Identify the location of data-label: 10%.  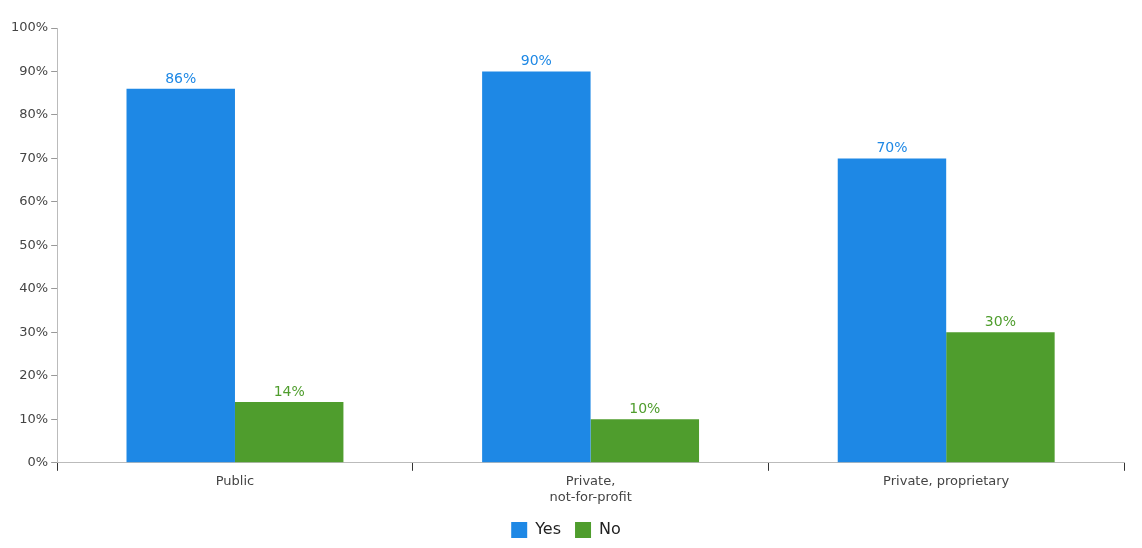
(645, 407).